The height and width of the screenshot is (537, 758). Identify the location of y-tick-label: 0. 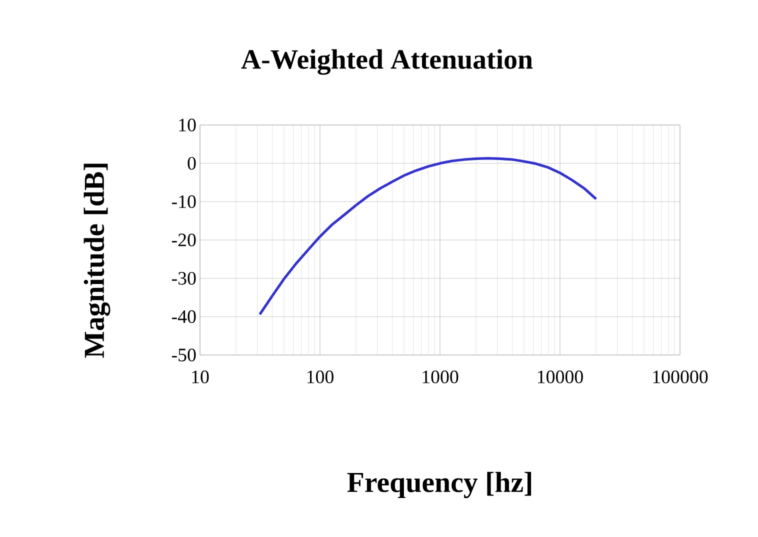
(192, 163).